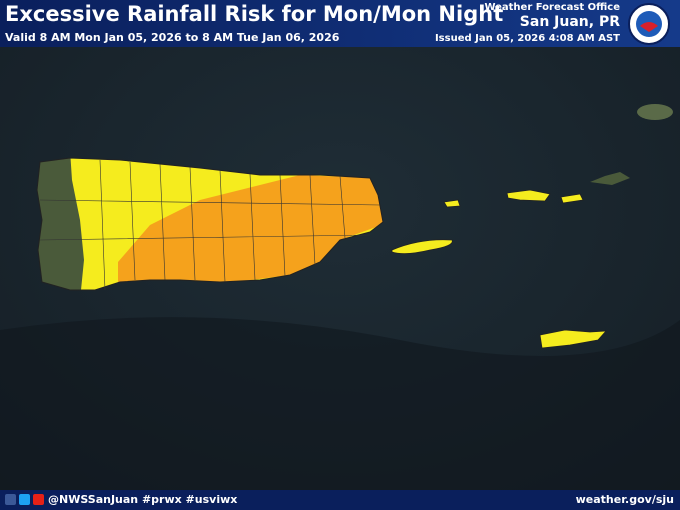  What do you see at coordinates (569, 22) in the screenshot?
I see `office: San Juan, PR` at bounding box center [569, 22].